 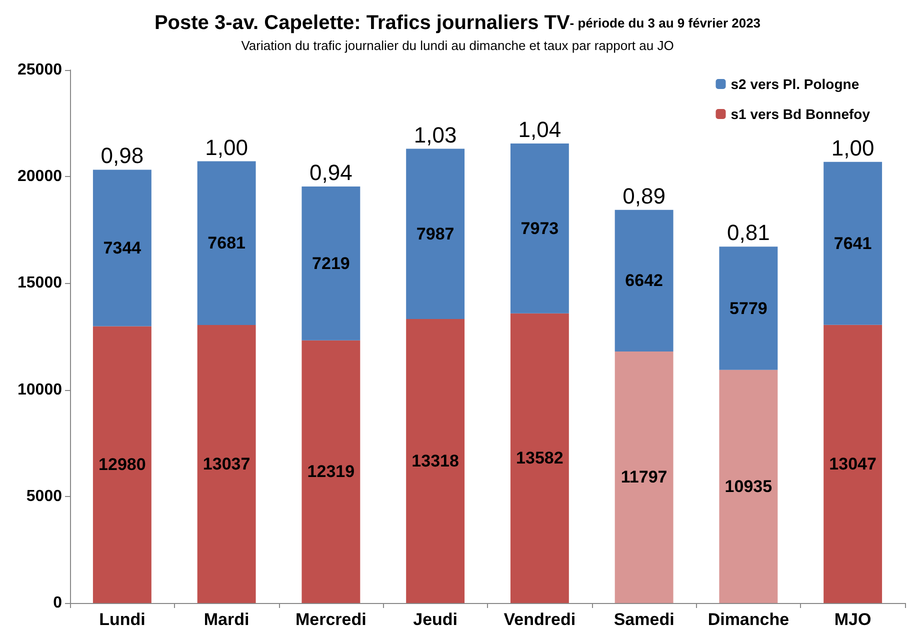 I want to click on data-label: 5779, so click(x=749, y=308).